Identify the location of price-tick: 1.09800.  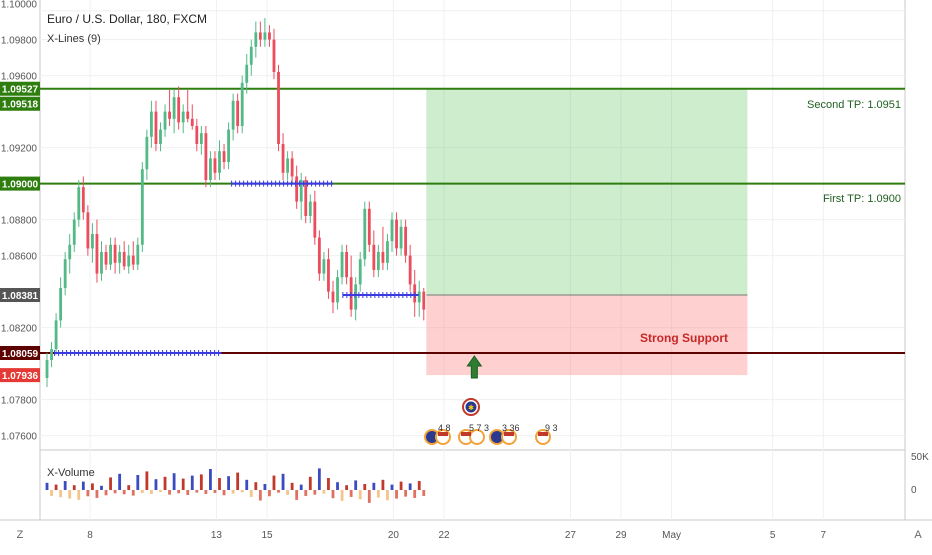
(19, 41).